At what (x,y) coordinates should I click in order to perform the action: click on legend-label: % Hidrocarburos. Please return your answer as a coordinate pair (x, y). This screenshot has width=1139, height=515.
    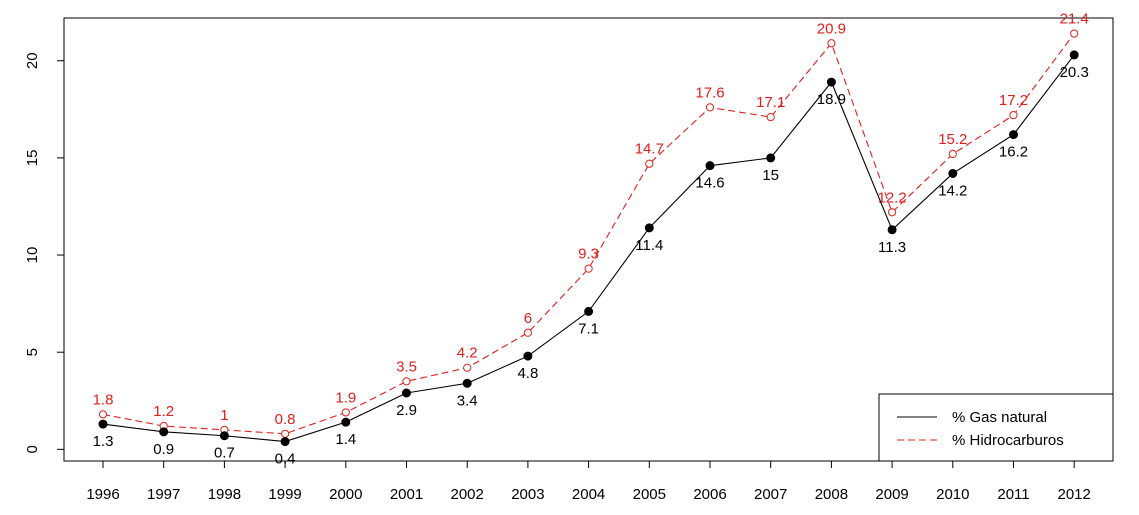
    Looking at the image, I should click on (1008, 440).